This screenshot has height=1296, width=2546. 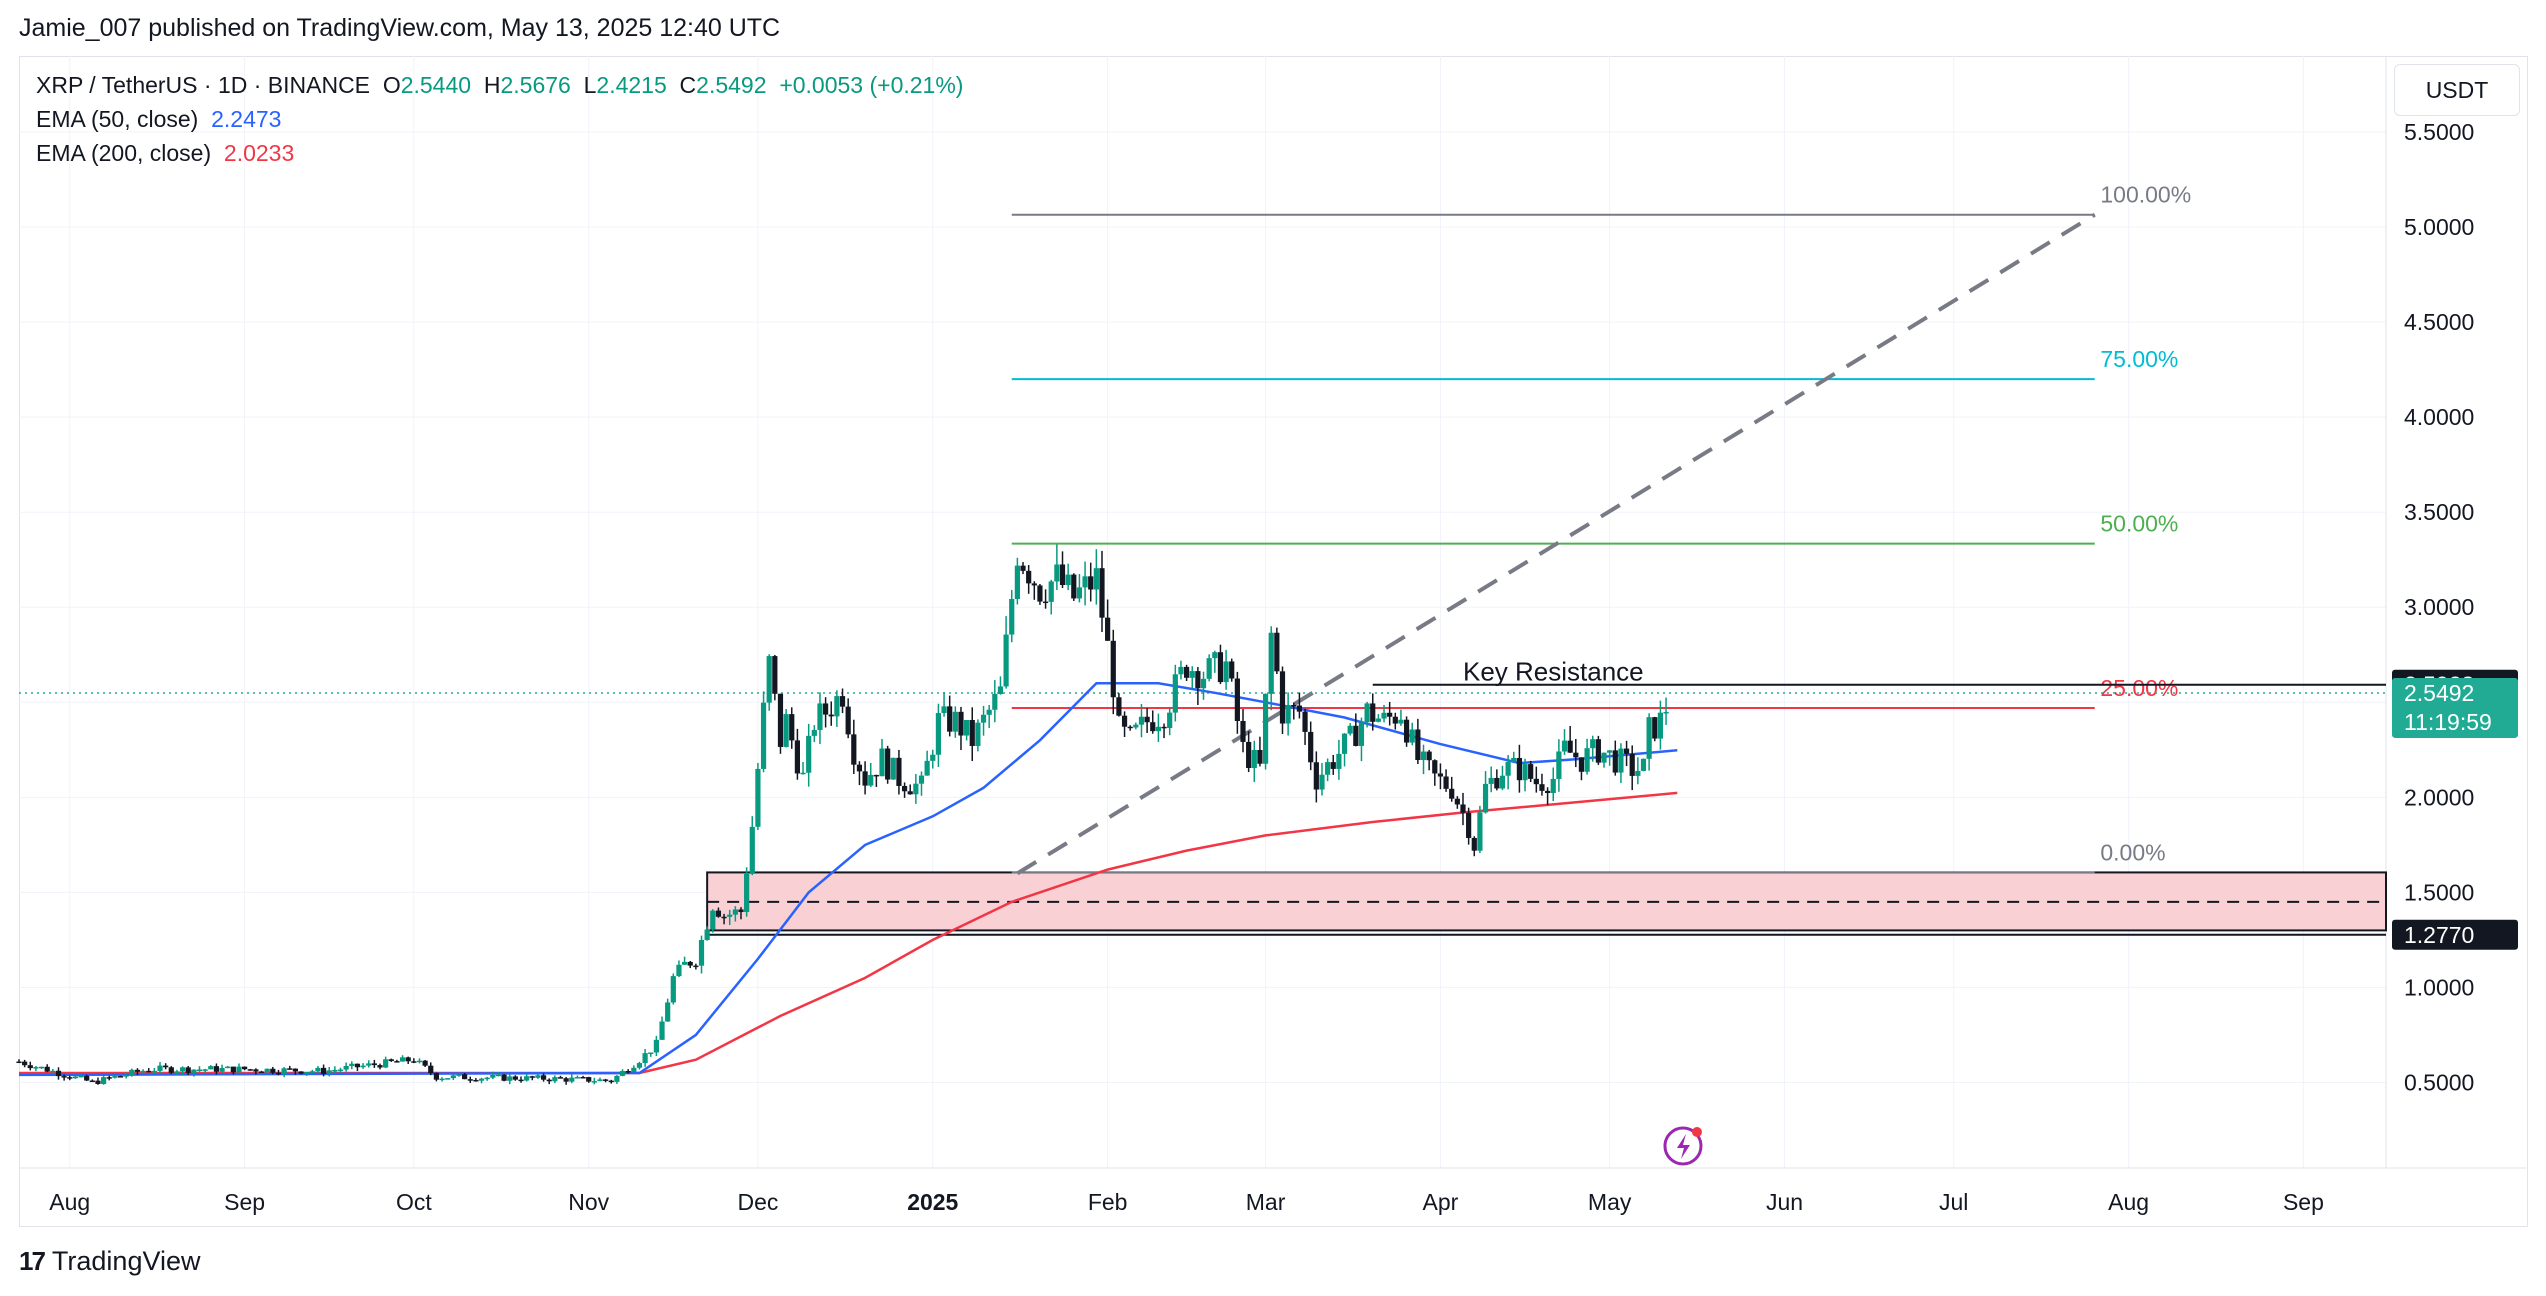 I want to click on ema200-row: EMA (200, close) 2.0233, so click(x=499, y=153).